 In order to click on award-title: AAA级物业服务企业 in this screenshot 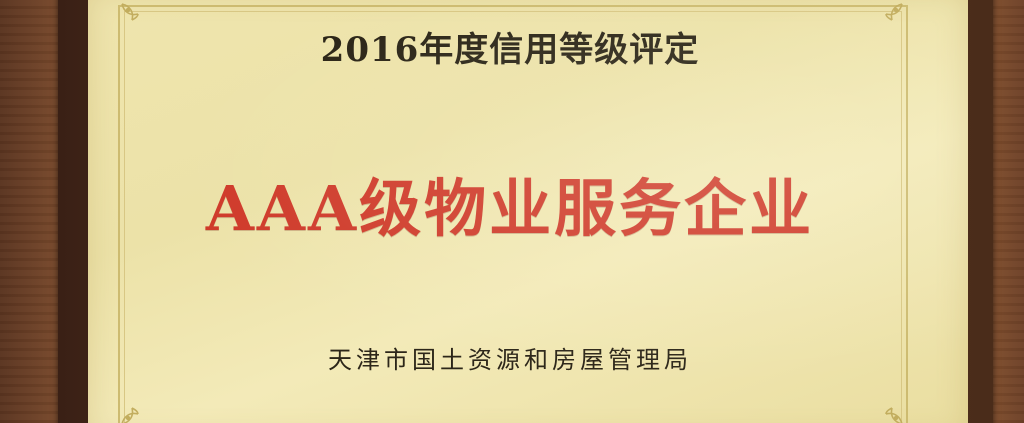, I will do `click(510, 208)`.